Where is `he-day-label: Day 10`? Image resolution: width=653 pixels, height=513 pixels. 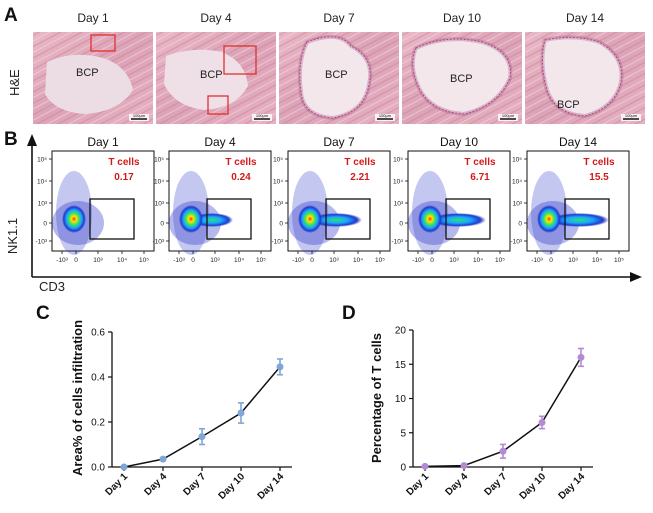
he-day-label: Day 10 is located at coordinates (462, 18).